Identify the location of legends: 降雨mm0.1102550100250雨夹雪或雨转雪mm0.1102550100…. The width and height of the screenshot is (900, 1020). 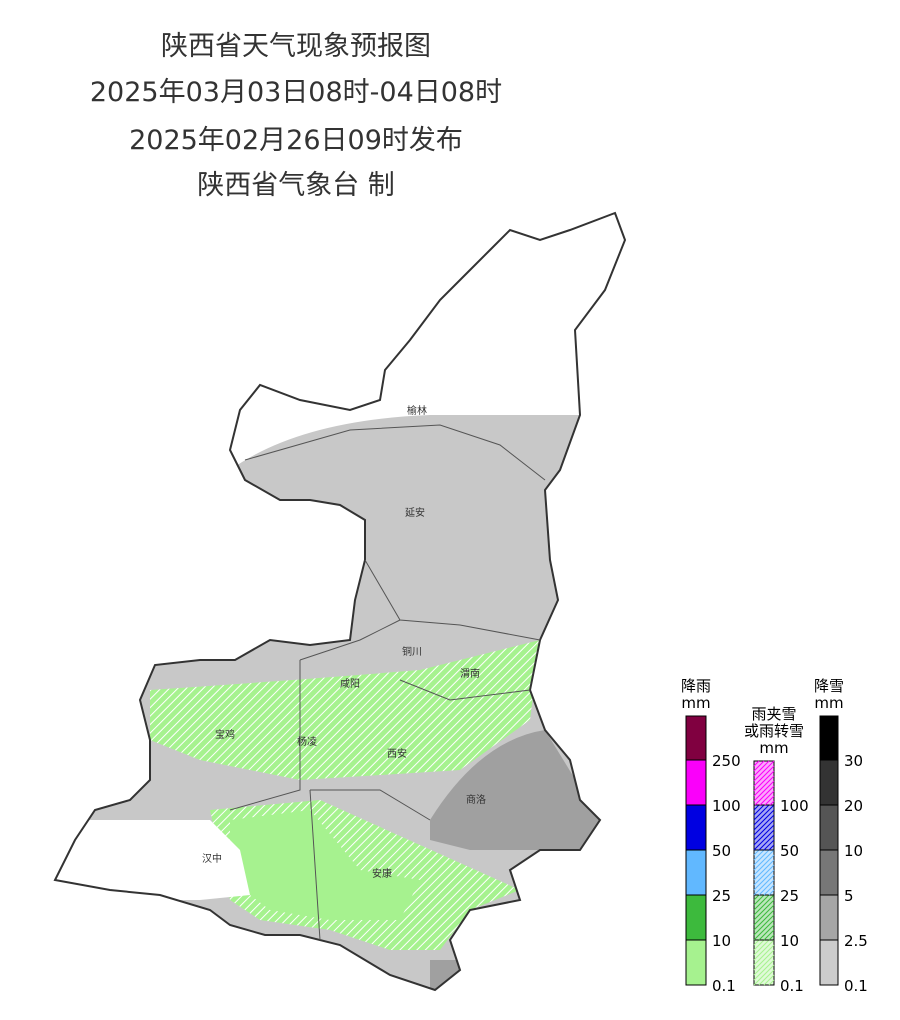
(774, 836).